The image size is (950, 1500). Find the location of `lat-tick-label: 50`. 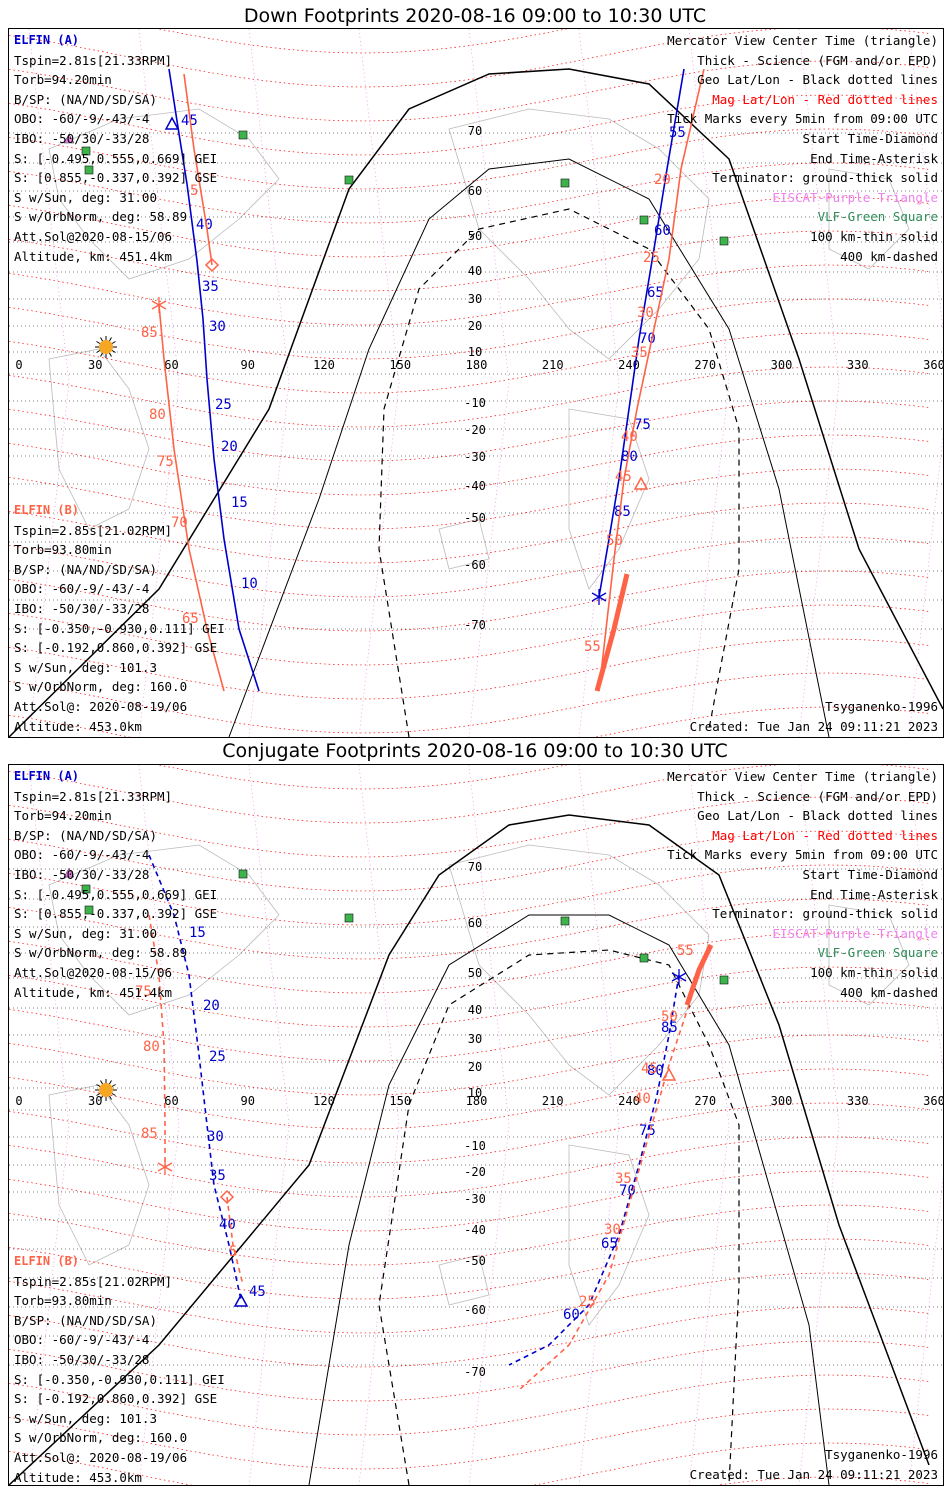

lat-tick-label: 50 is located at coordinates (475, 236).